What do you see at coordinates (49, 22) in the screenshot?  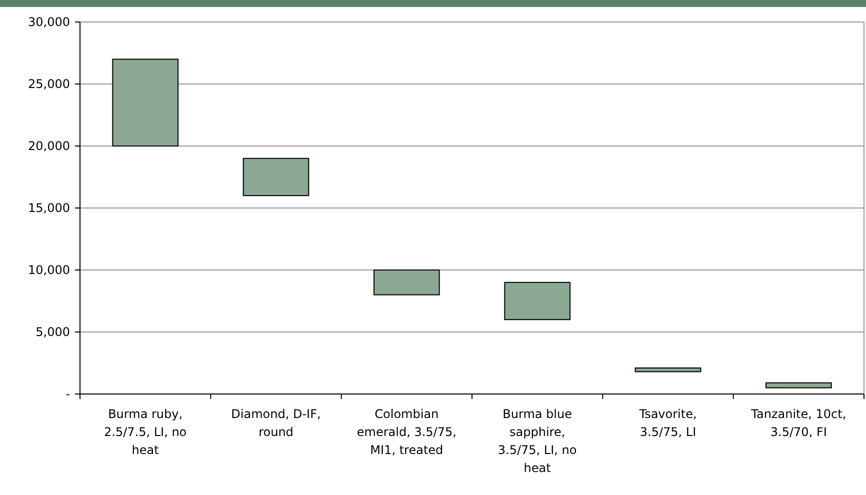 I see `y-tick-label: 30,000` at bounding box center [49, 22].